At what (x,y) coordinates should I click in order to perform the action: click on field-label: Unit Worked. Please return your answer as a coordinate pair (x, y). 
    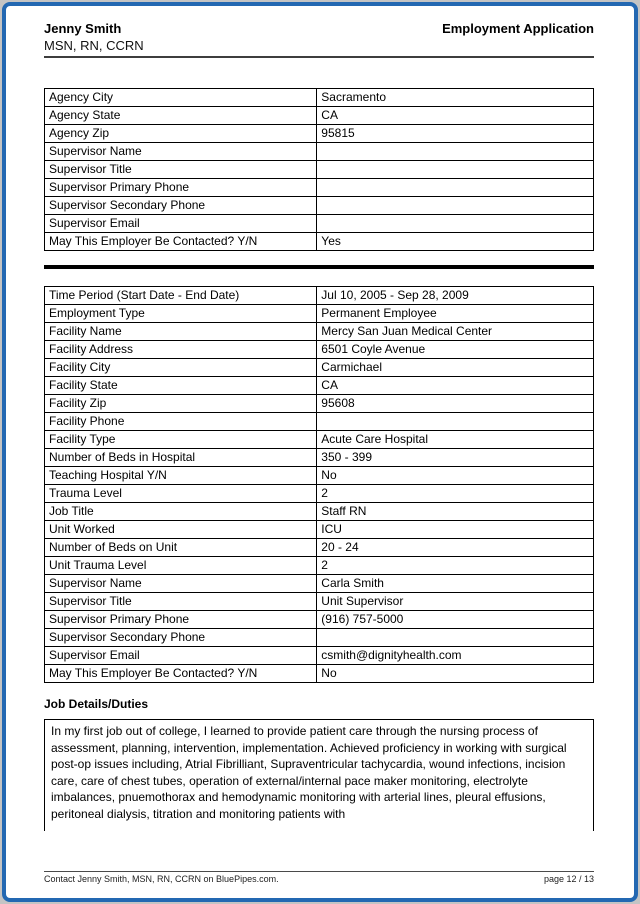
    Looking at the image, I should click on (180, 529).